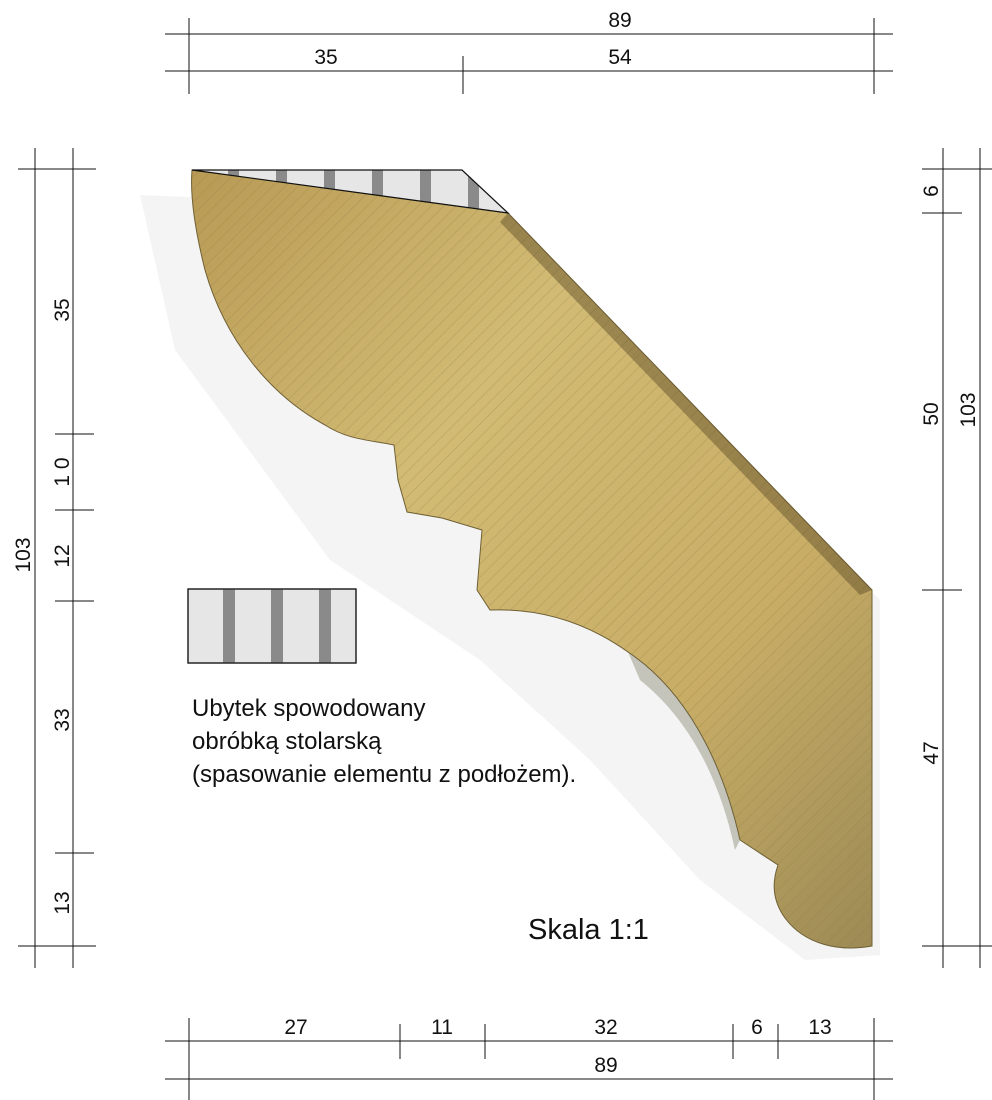  Describe the element at coordinates (605, 1027) in the screenshot. I see `dim-bottom-part-3: 32` at that location.